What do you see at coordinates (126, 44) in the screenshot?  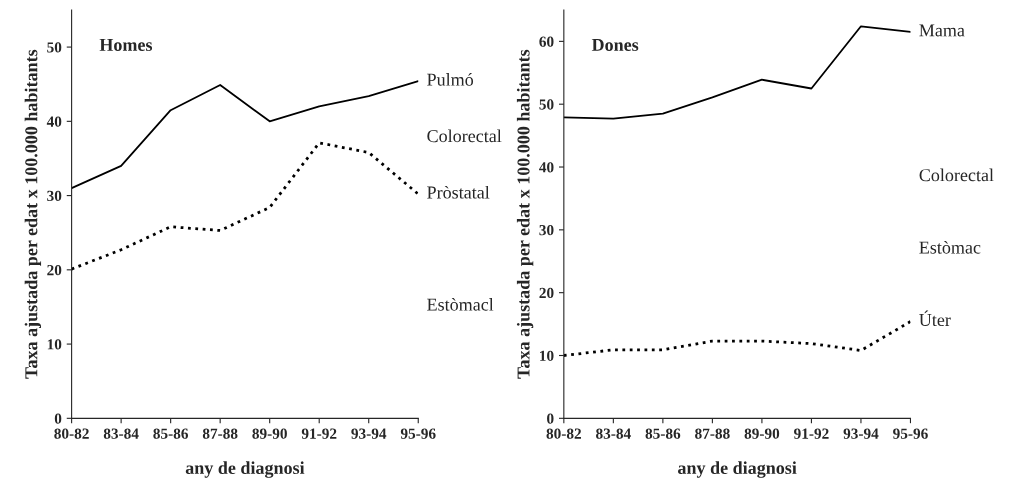 I see `text: Homes` at bounding box center [126, 44].